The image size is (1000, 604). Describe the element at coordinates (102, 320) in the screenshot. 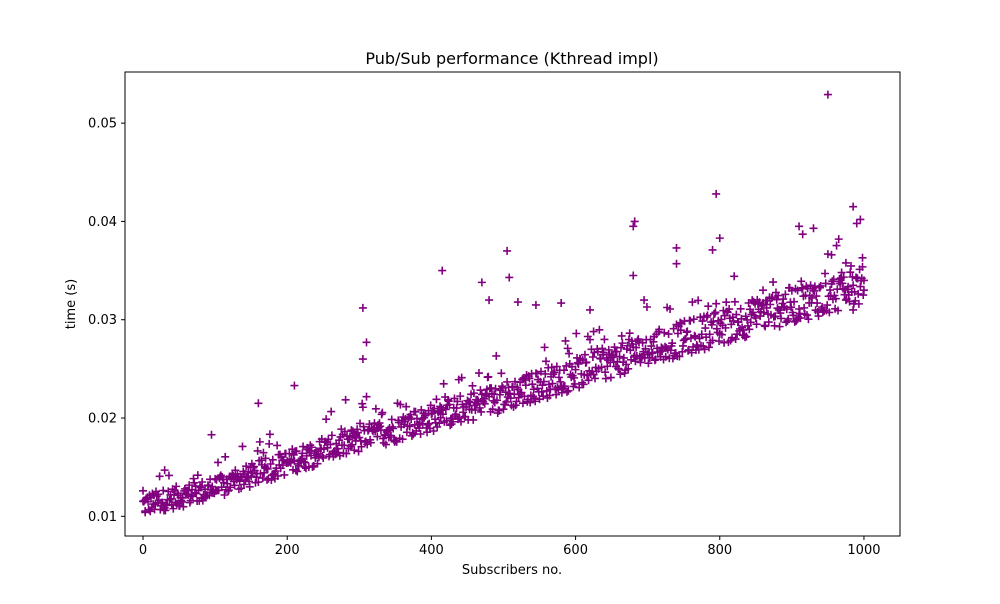

I see `y-tick-label: 0.03` at that location.